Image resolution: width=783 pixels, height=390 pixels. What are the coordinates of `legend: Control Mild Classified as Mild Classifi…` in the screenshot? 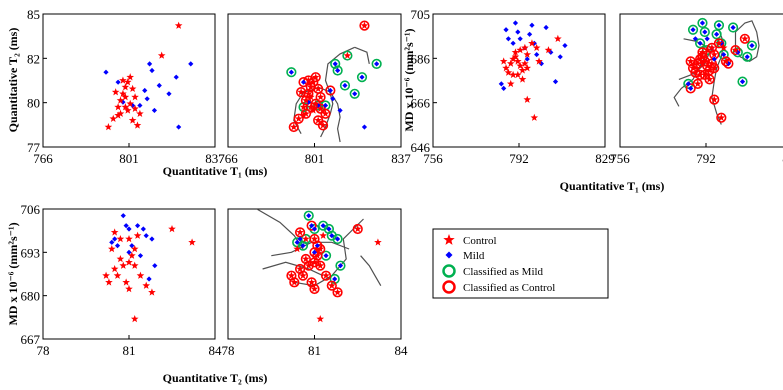 It's located at (520, 263).